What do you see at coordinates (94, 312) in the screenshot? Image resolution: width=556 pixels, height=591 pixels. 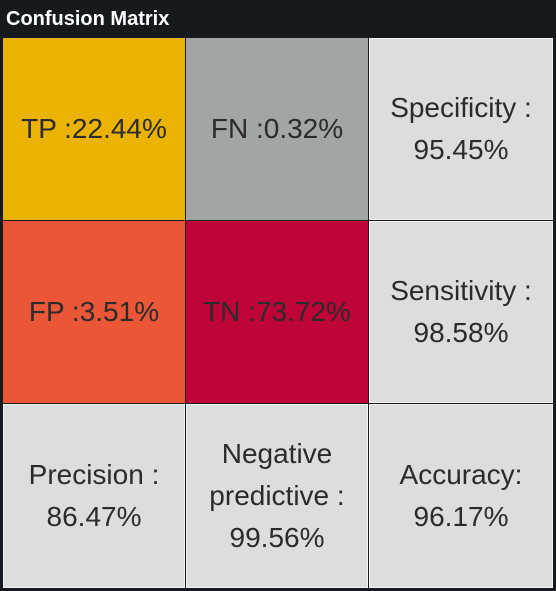 I see `false-positive-cell: FP :3.51%` at bounding box center [94, 312].